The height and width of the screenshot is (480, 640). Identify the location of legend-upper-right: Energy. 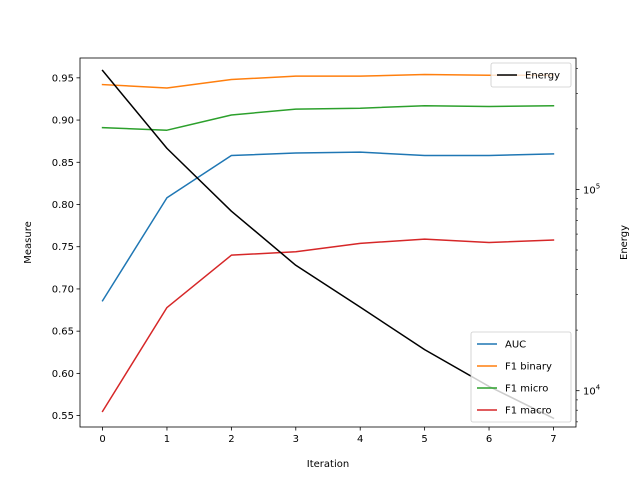
(531, 75).